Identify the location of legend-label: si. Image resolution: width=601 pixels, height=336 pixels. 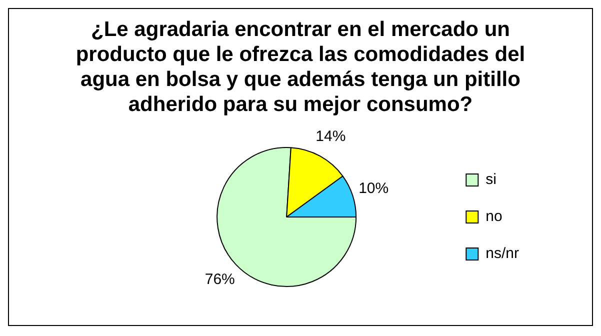
(491, 179).